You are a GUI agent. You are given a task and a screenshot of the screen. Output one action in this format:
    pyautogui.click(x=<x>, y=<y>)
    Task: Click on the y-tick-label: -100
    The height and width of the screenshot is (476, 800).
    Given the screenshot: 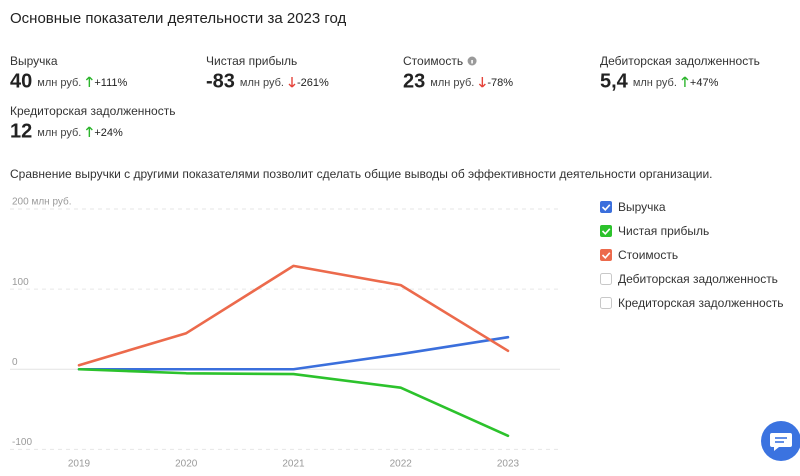 What is the action you would take?
    pyautogui.click(x=22, y=442)
    